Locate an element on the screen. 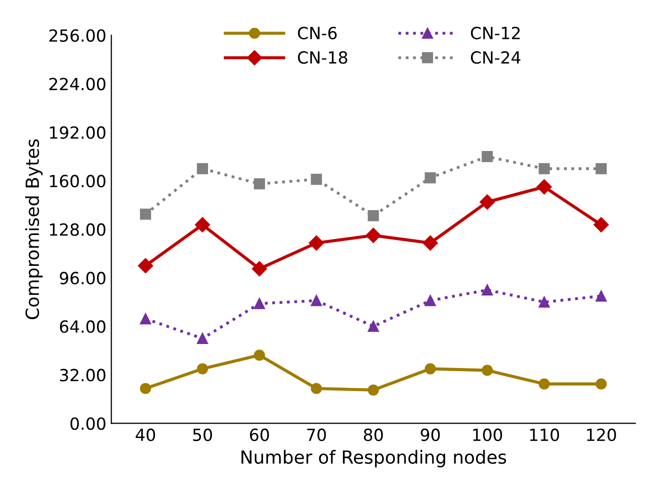 Image resolution: width=655 pixels, height=504 pixels. y-tick-label: 32.00 is located at coordinates (83, 375).